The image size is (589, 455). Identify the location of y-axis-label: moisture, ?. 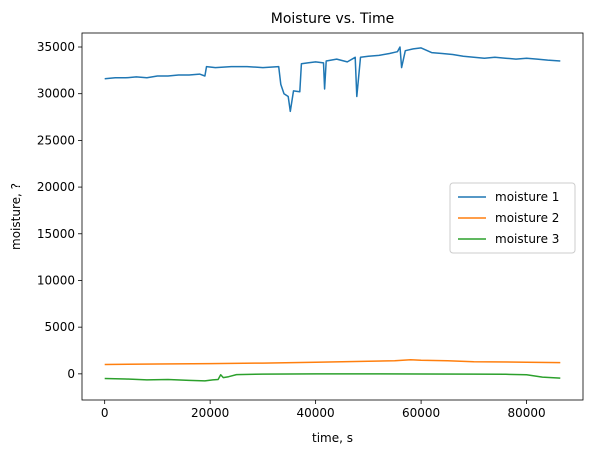
(16, 216).